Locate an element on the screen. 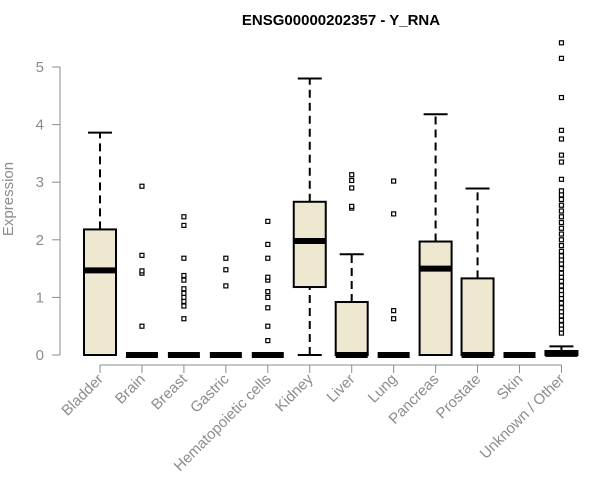 This screenshot has height=500, width=600. x-tick-label: Skin is located at coordinates (510, 387).